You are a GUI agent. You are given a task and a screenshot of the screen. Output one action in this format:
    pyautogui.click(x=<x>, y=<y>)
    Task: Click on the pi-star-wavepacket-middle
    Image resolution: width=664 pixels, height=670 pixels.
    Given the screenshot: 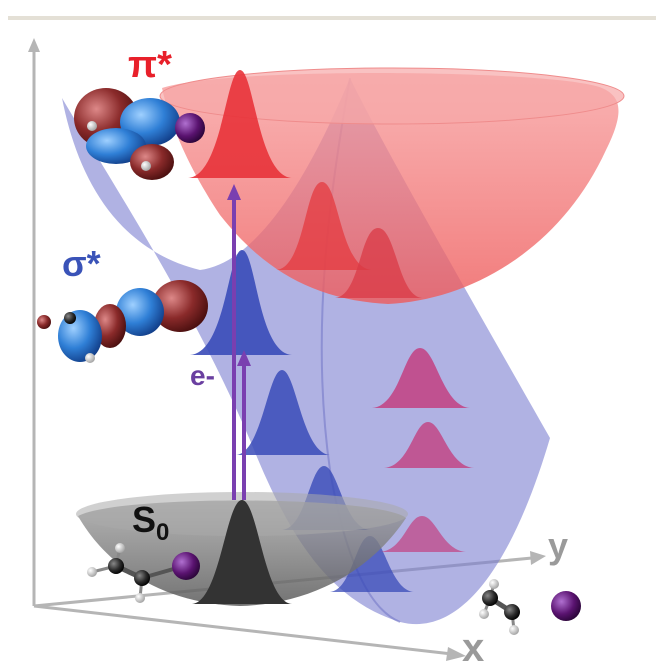 What is the action you would take?
    pyautogui.click(x=324, y=226)
    